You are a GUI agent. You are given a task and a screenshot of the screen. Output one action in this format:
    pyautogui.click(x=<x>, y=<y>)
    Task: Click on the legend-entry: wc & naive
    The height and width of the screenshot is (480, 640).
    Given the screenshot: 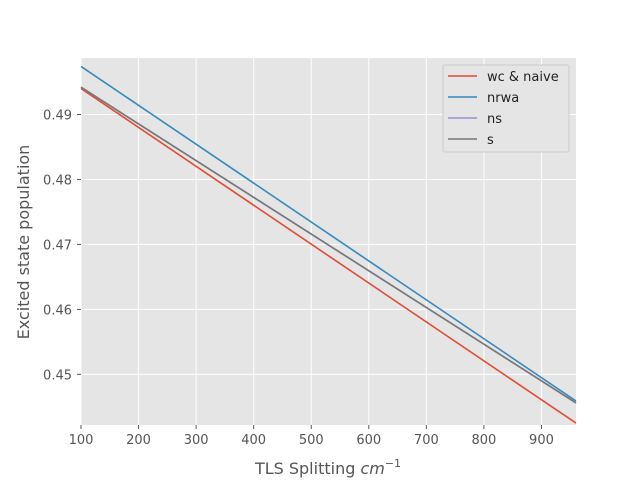 What is the action you would take?
    pyautogui.click(x=503, y=77)
    